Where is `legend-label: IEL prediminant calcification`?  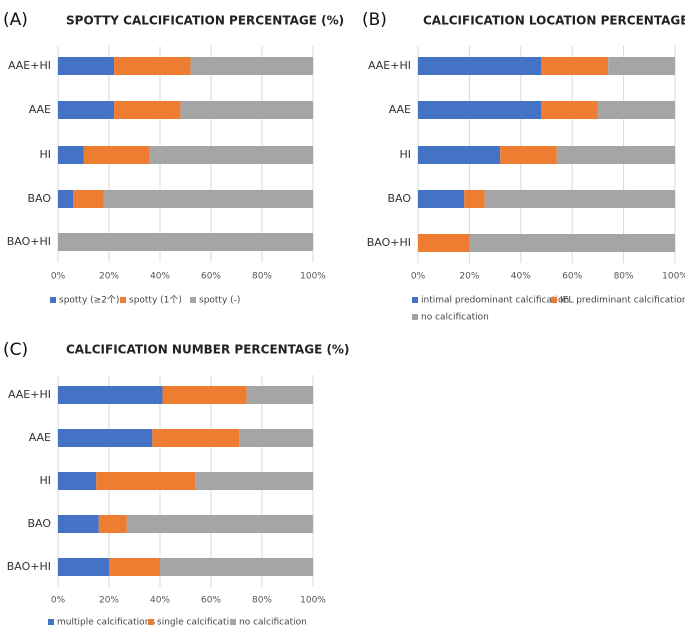
legend-label: IEL prediminant calcification is located at coordinates (622, 301).